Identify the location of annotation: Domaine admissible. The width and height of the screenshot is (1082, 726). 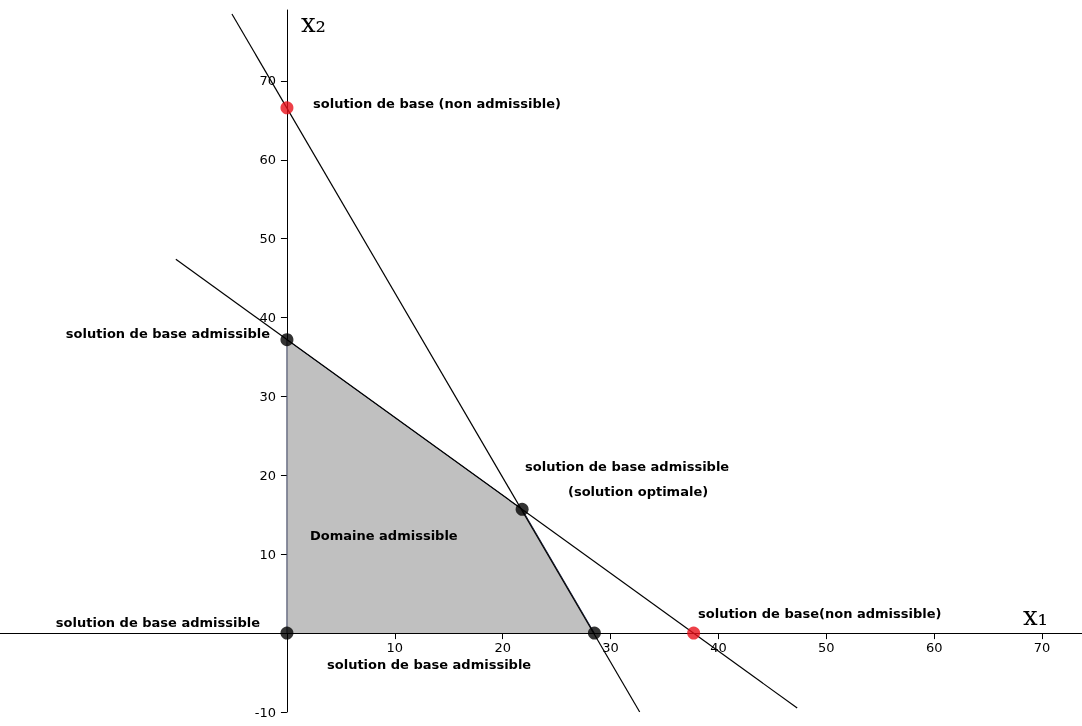
(384, 535).